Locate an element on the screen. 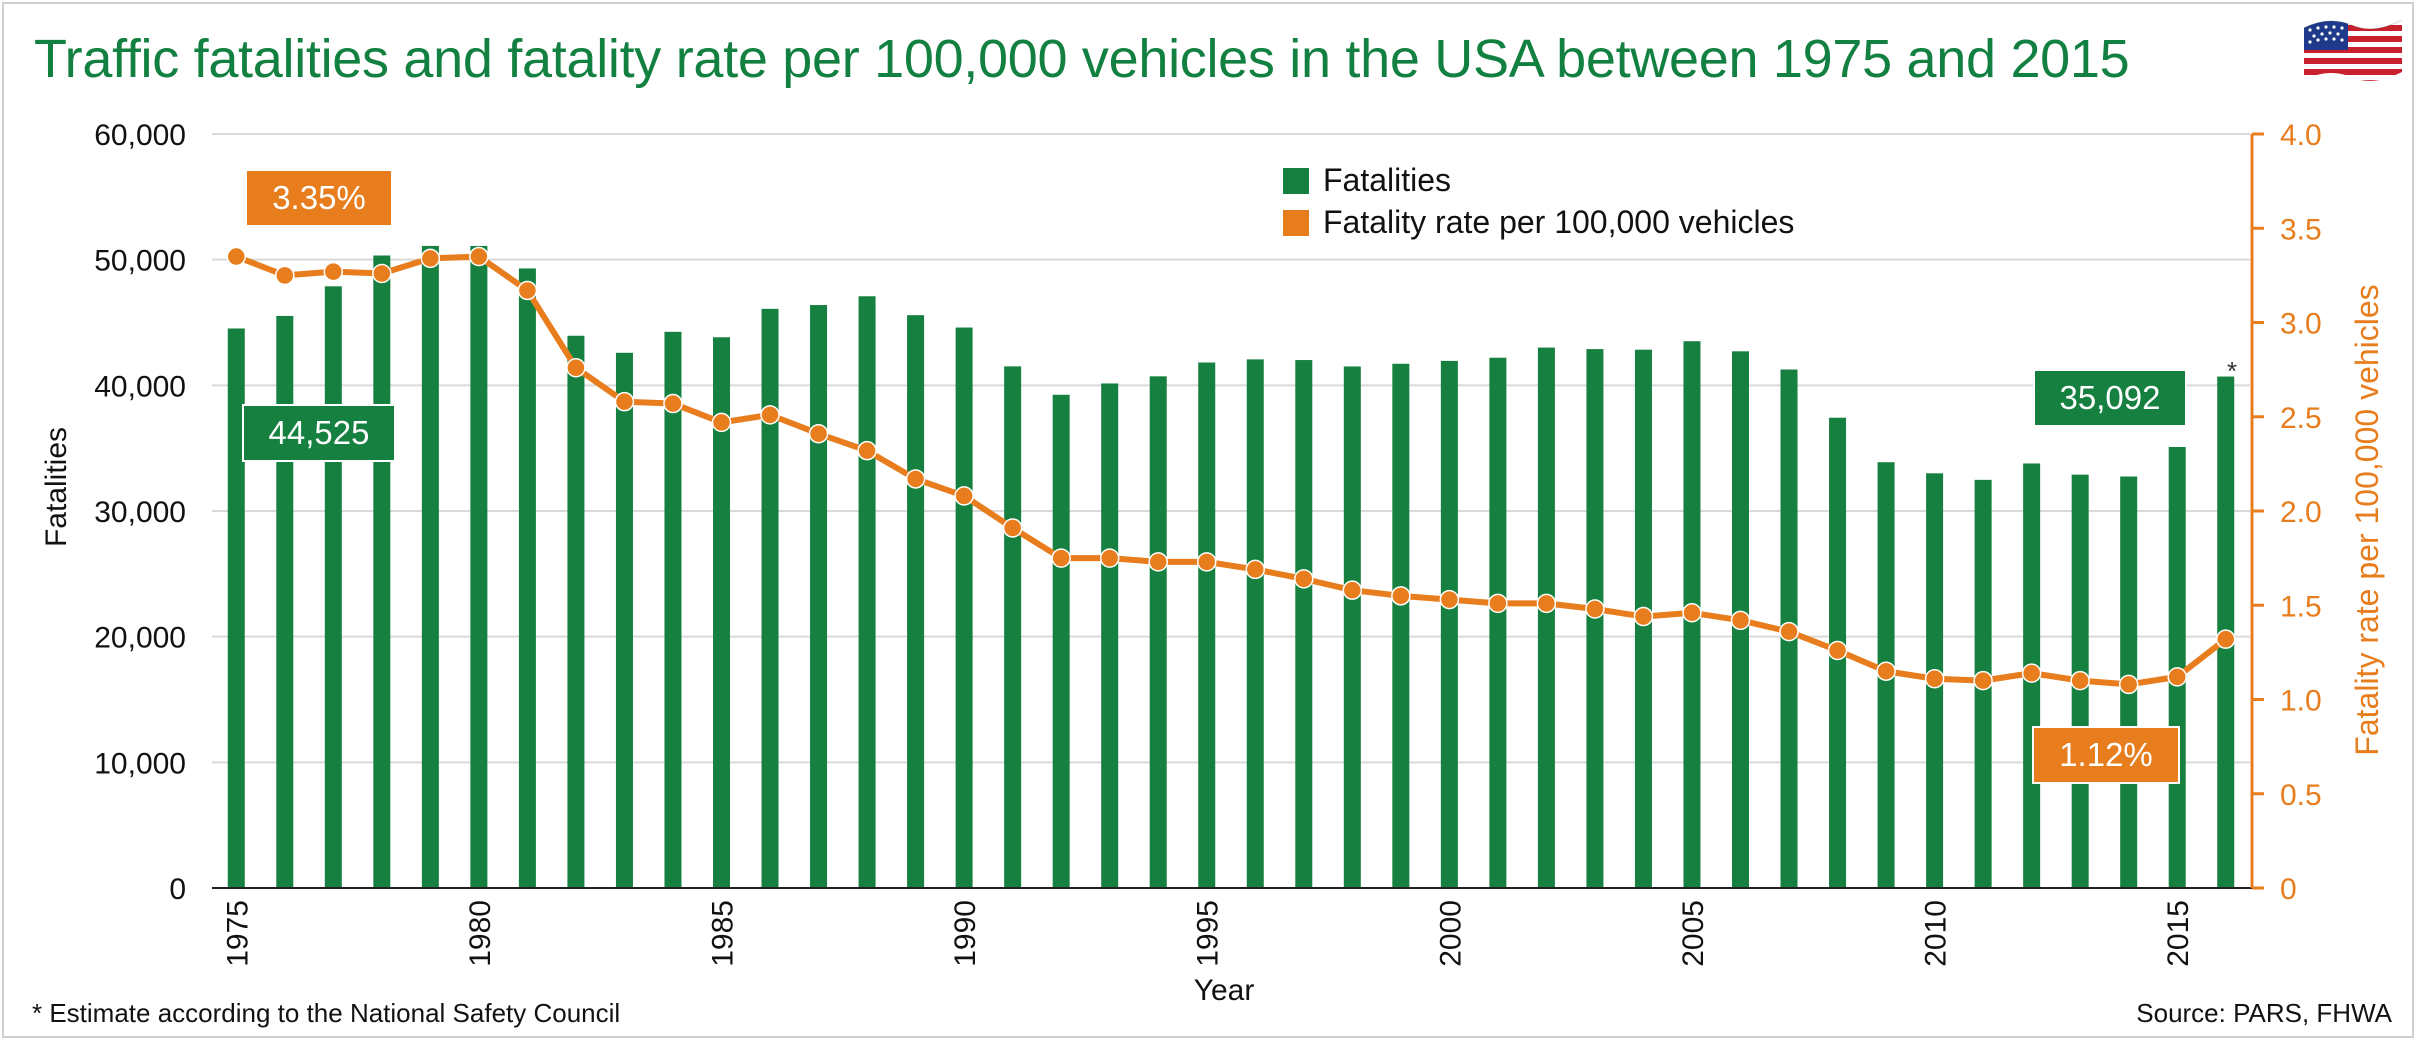 The width and height of the screenshot is (2420, 1044). x-tick-label: 1995 is located at coordinates (1208, 933).